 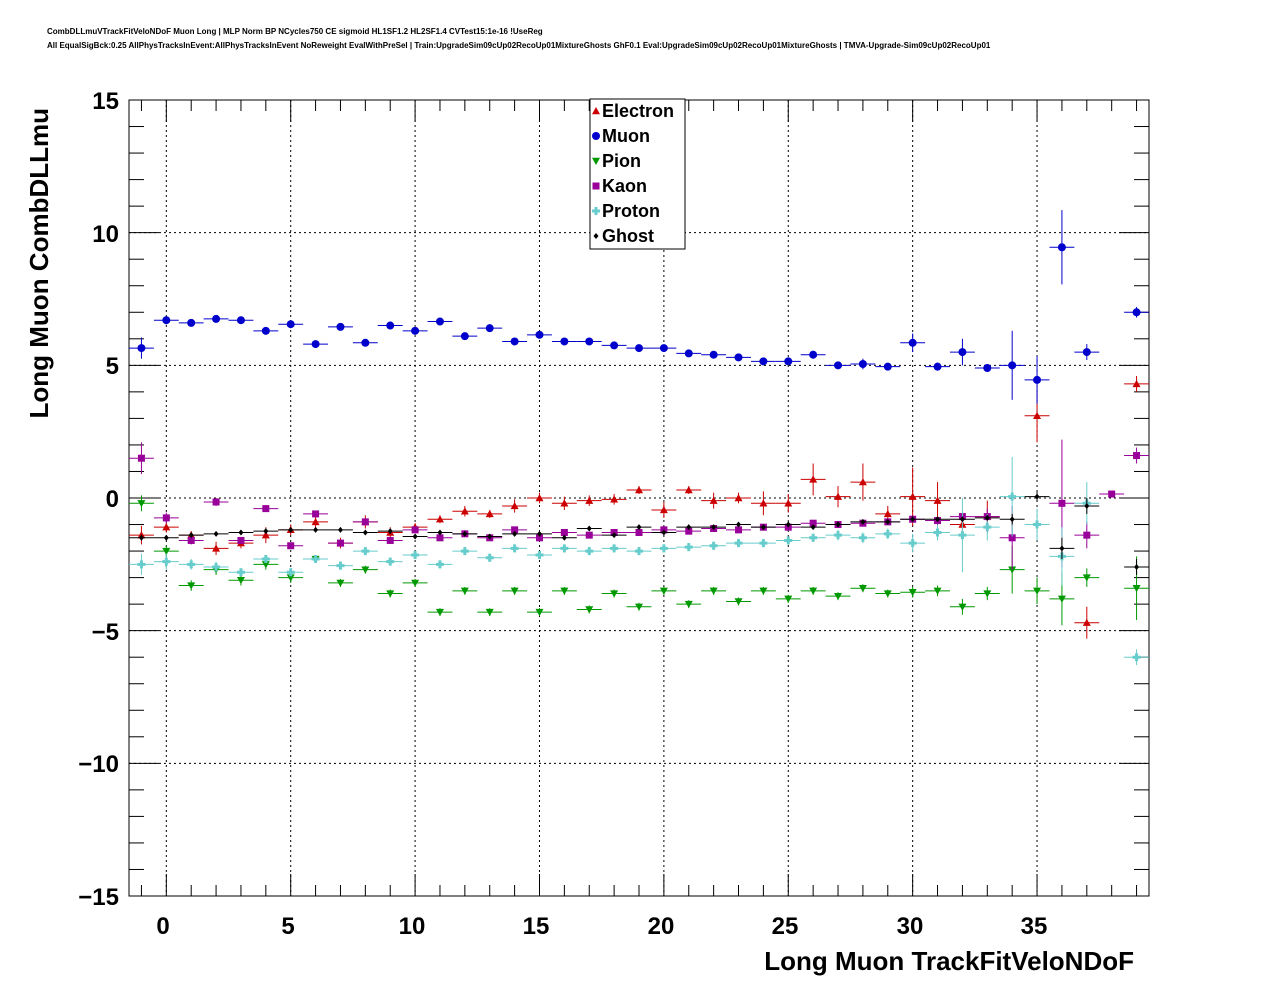 What do you see at coordinates (596, 111) in the screenshot?
I see `legend-marker-electron` at bounding box center [596, 111].